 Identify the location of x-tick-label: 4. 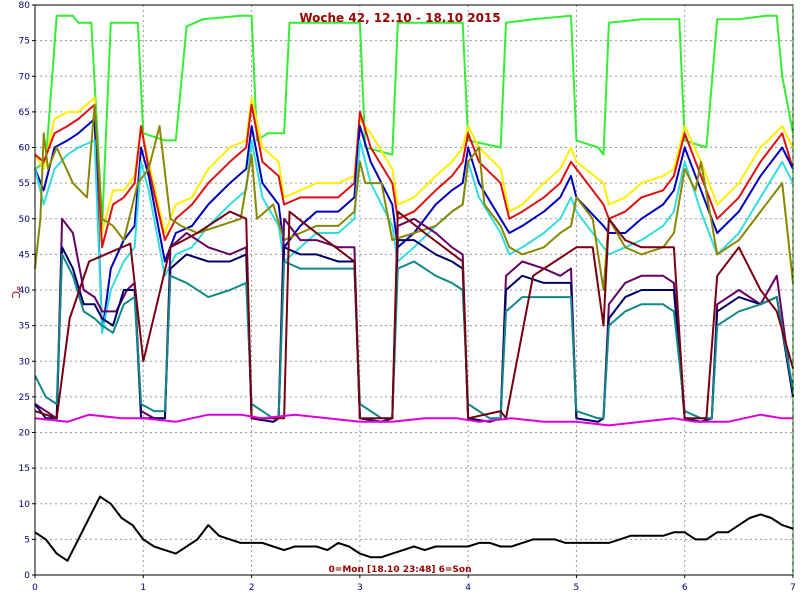
(468, 588).